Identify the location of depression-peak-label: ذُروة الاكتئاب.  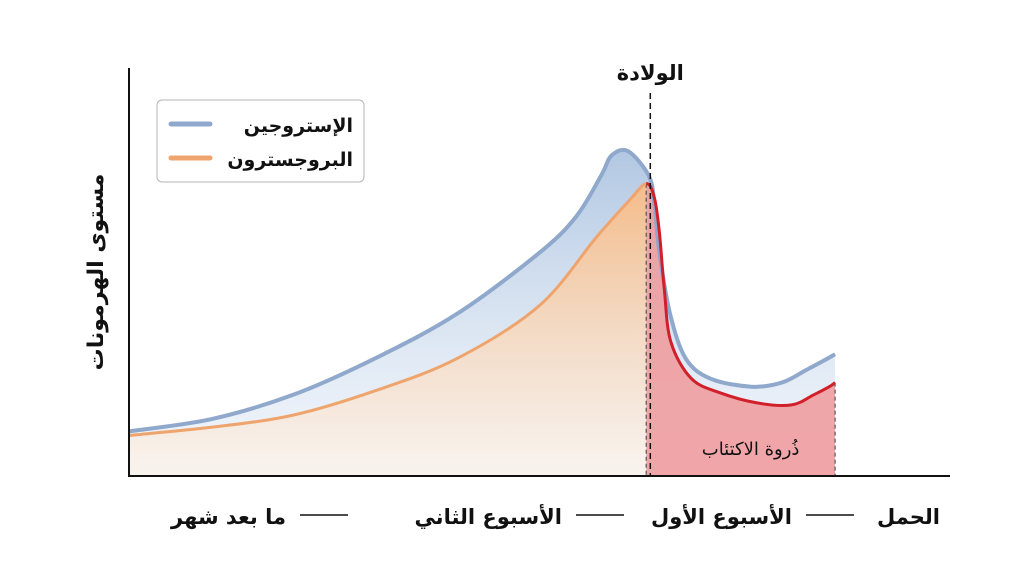
(751, 449).